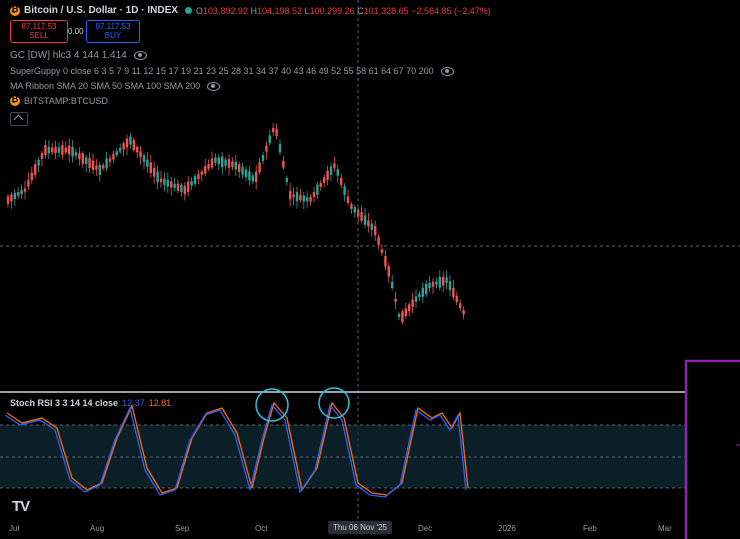 Image resolution: width=740 pixels, height=539 pixels. I want to click on tradingview-logo-icon: TV, so click(21, 506).